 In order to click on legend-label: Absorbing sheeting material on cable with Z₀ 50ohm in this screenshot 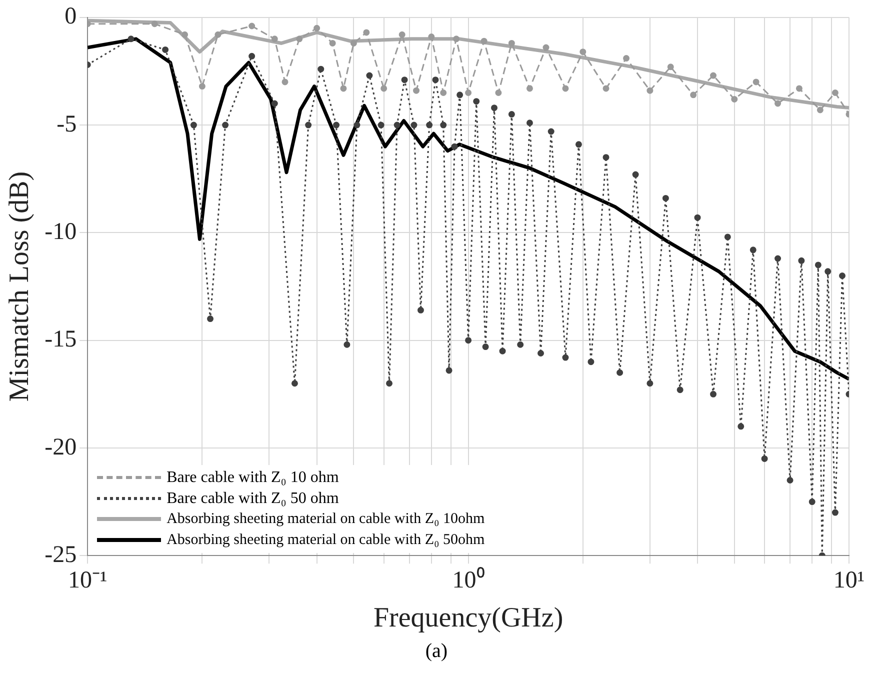, I will do `click(325, 540)`.